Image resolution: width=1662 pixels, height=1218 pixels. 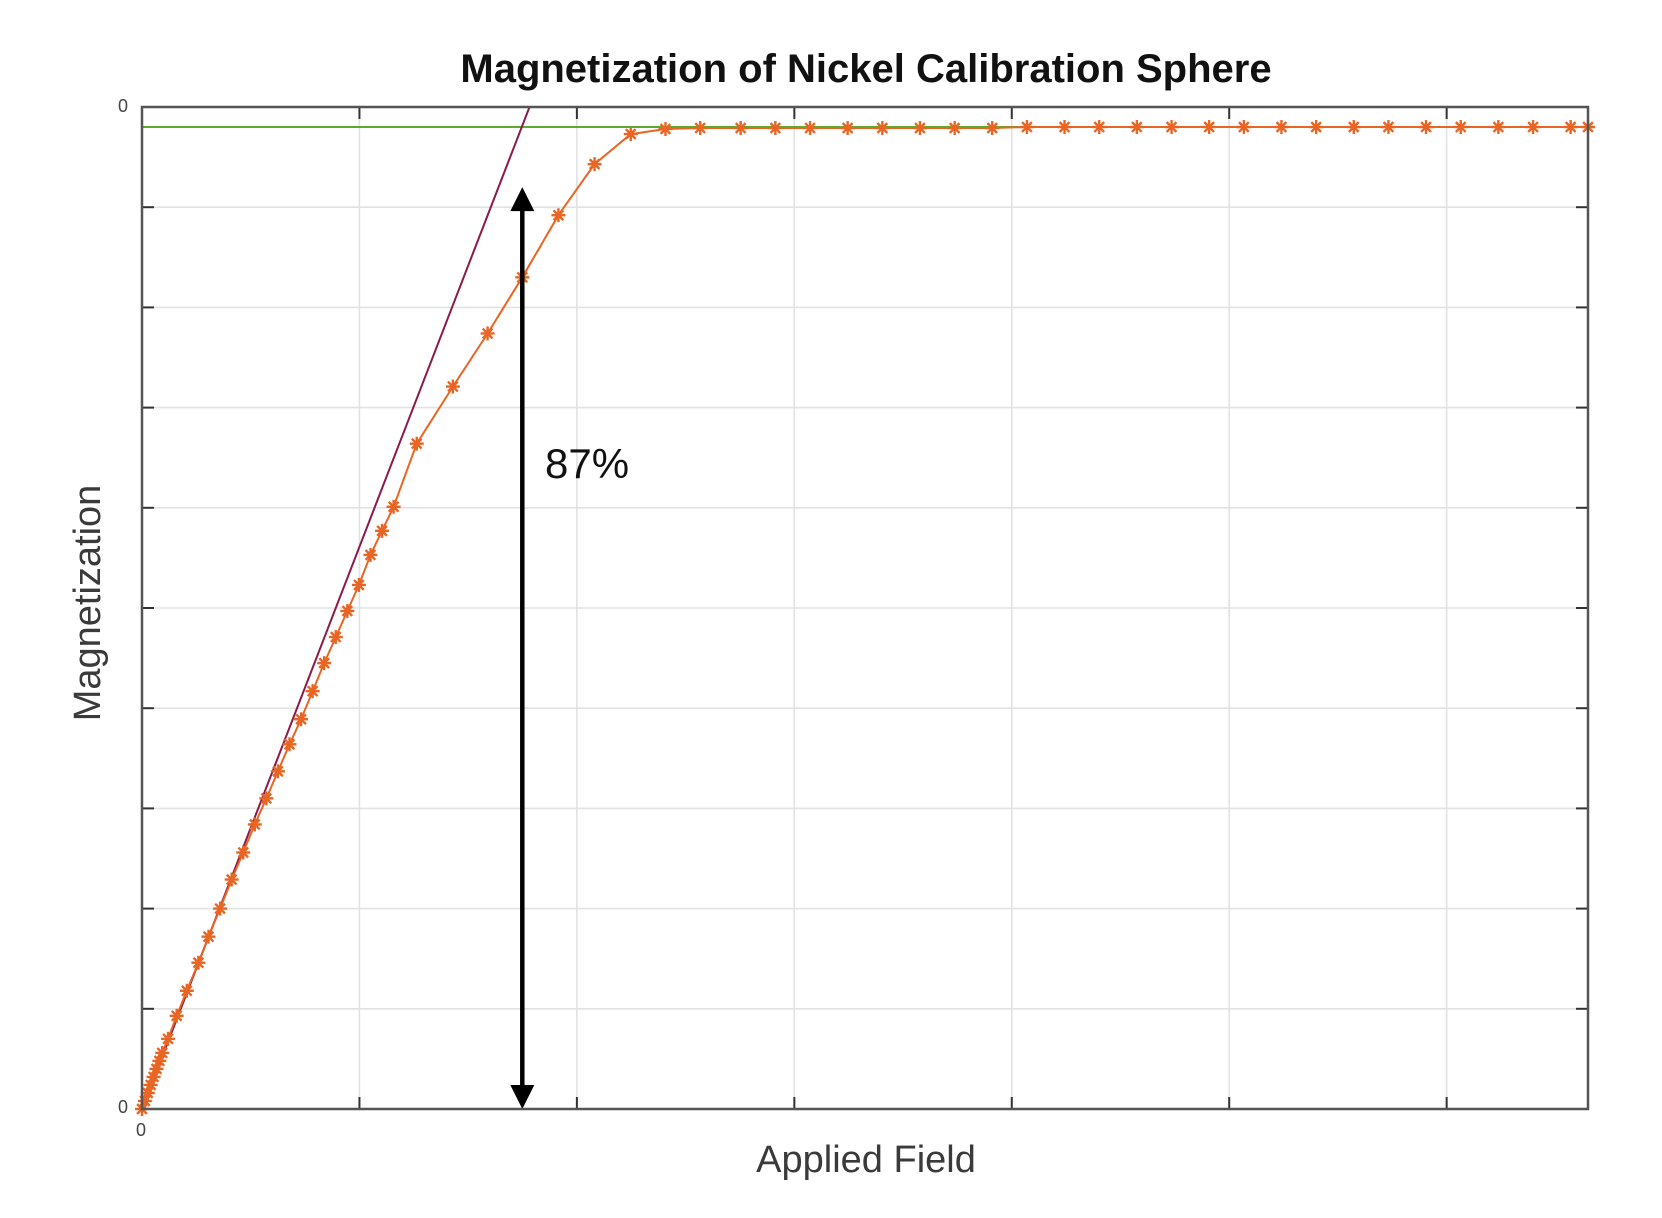 What do you see at coordinates (141, 1130) in the screenshot?
I see `x-tick-label-origin: 0` at bounding box center [141, 1130].